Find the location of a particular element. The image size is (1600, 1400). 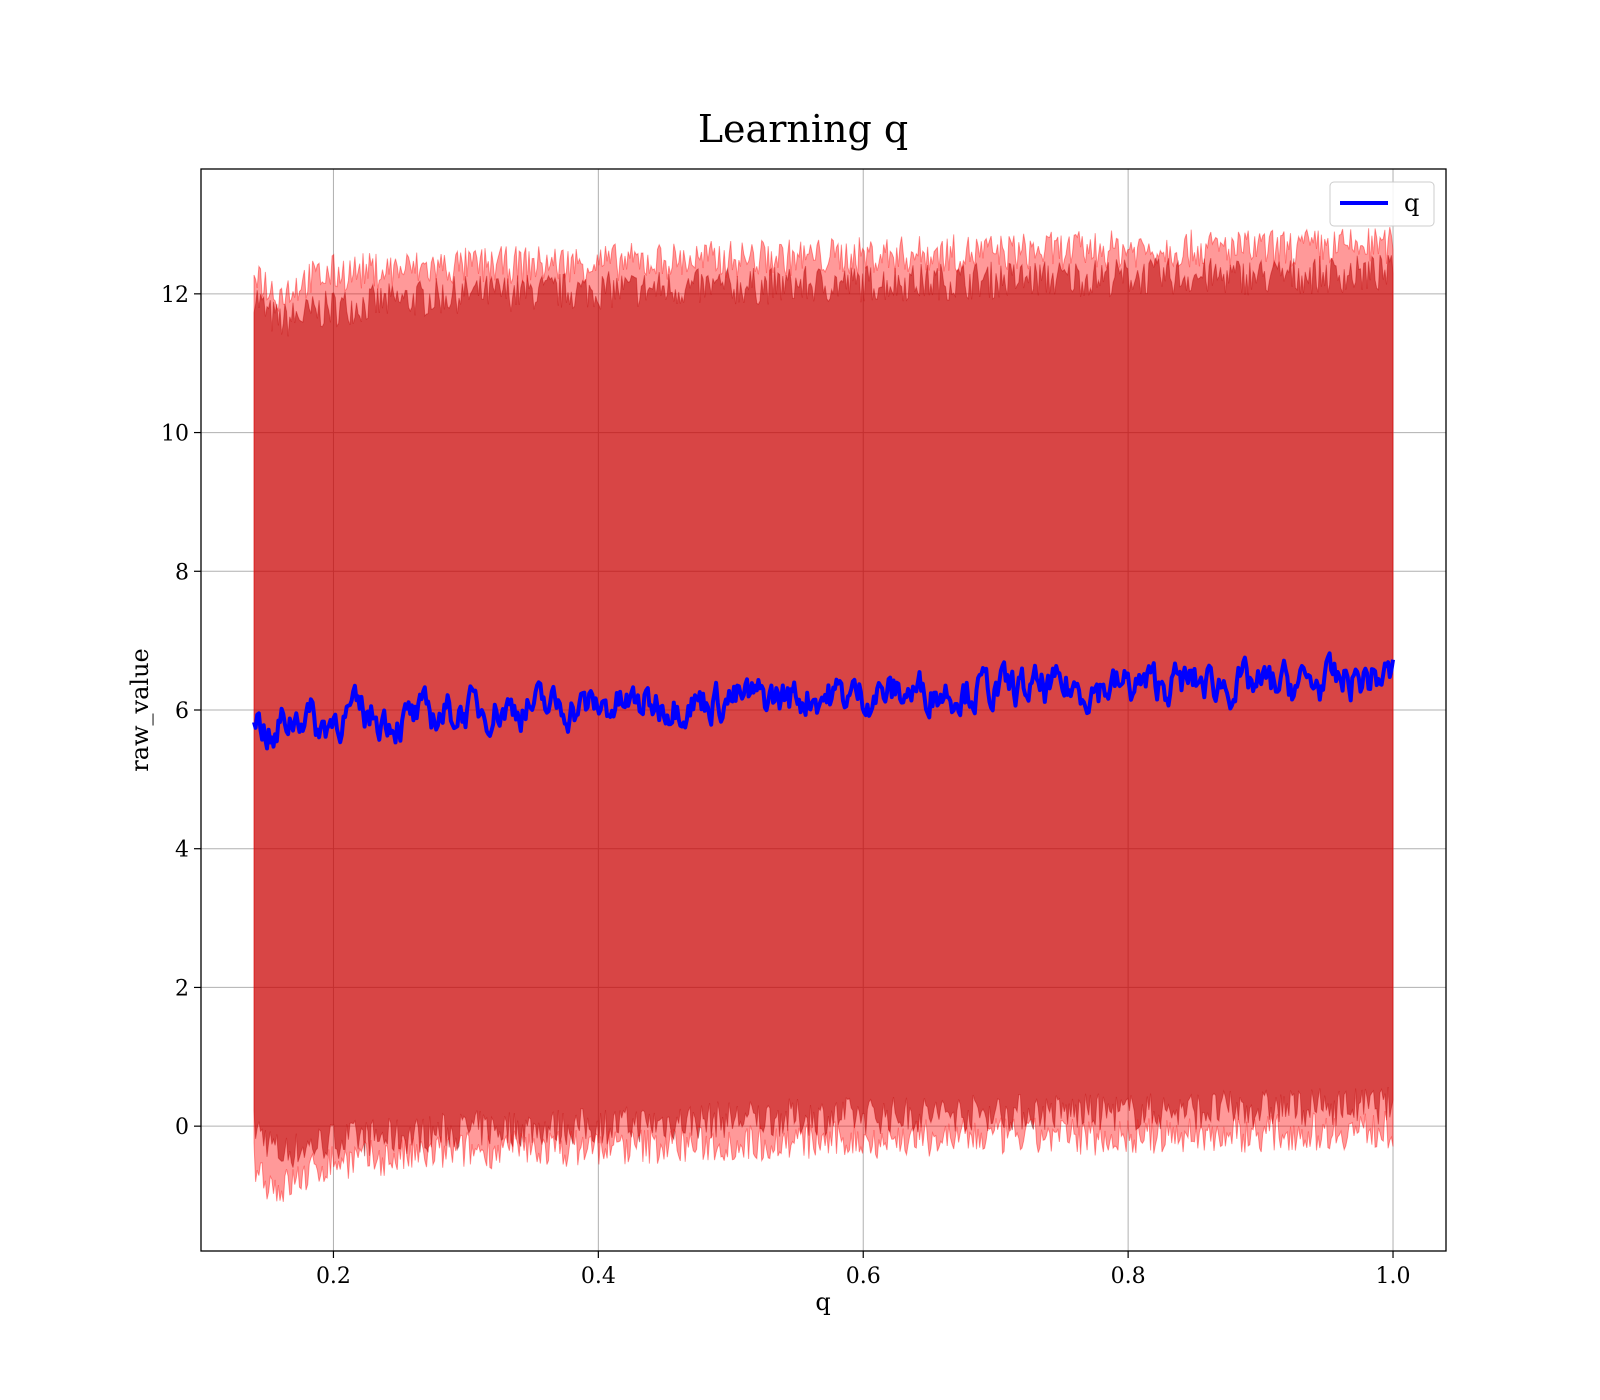

x-tick-label: 0.6 is located at coordinates (863, 1276).